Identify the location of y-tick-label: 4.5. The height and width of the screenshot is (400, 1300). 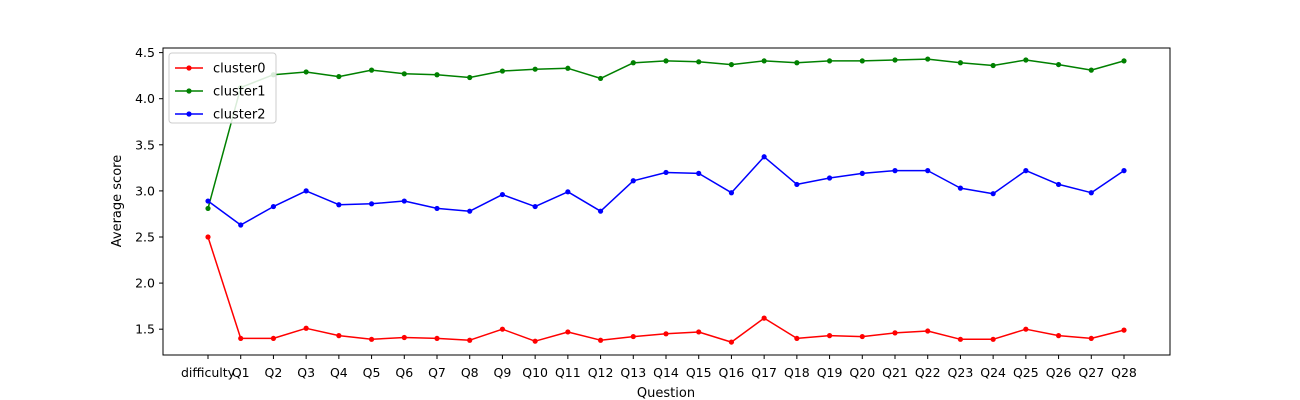
(145, 52).